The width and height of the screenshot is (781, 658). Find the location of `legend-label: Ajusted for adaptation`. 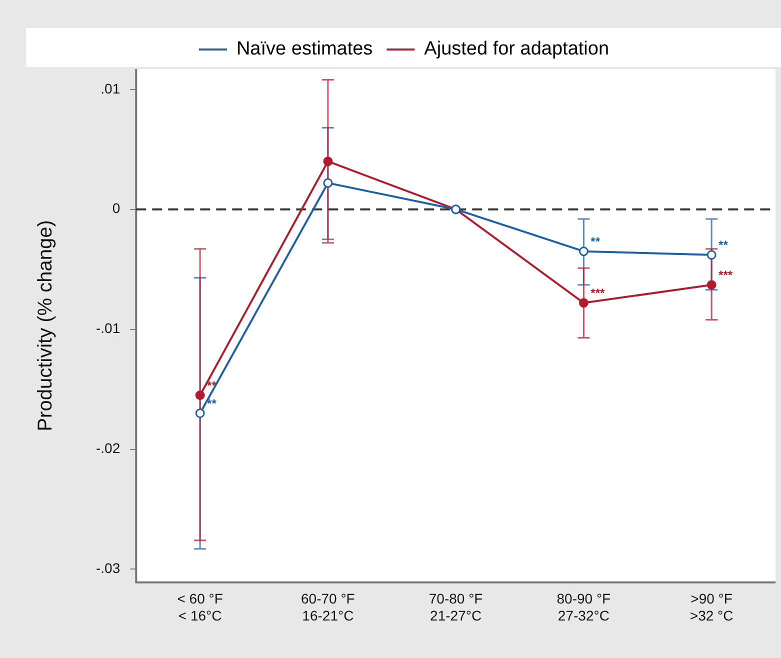

legend-label: Ajusted for adaptation is located at coordinates (517, 49).